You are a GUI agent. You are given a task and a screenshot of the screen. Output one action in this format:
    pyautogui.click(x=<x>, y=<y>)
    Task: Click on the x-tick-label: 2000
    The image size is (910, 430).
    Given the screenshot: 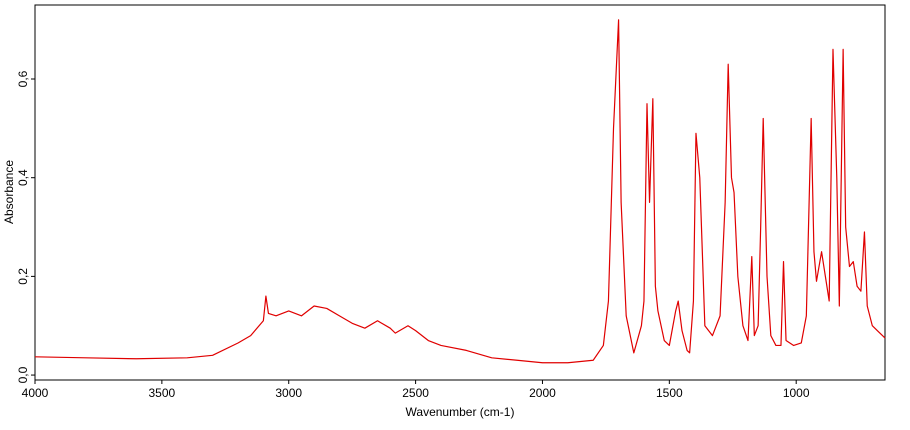 What is the action you would take?
    pyautogui.click(x=542, y=393)
    